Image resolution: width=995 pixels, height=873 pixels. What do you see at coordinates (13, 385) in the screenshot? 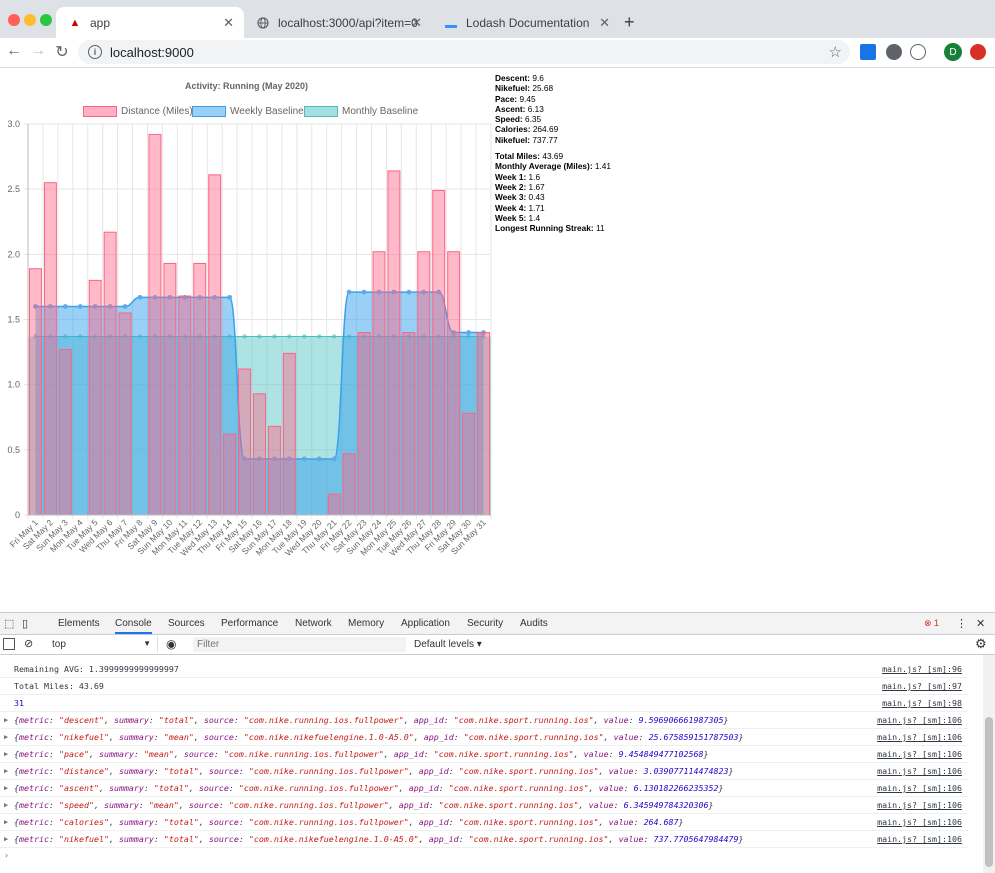
I see `y-tick-label: 1.0` at bounding box center [13, 385].